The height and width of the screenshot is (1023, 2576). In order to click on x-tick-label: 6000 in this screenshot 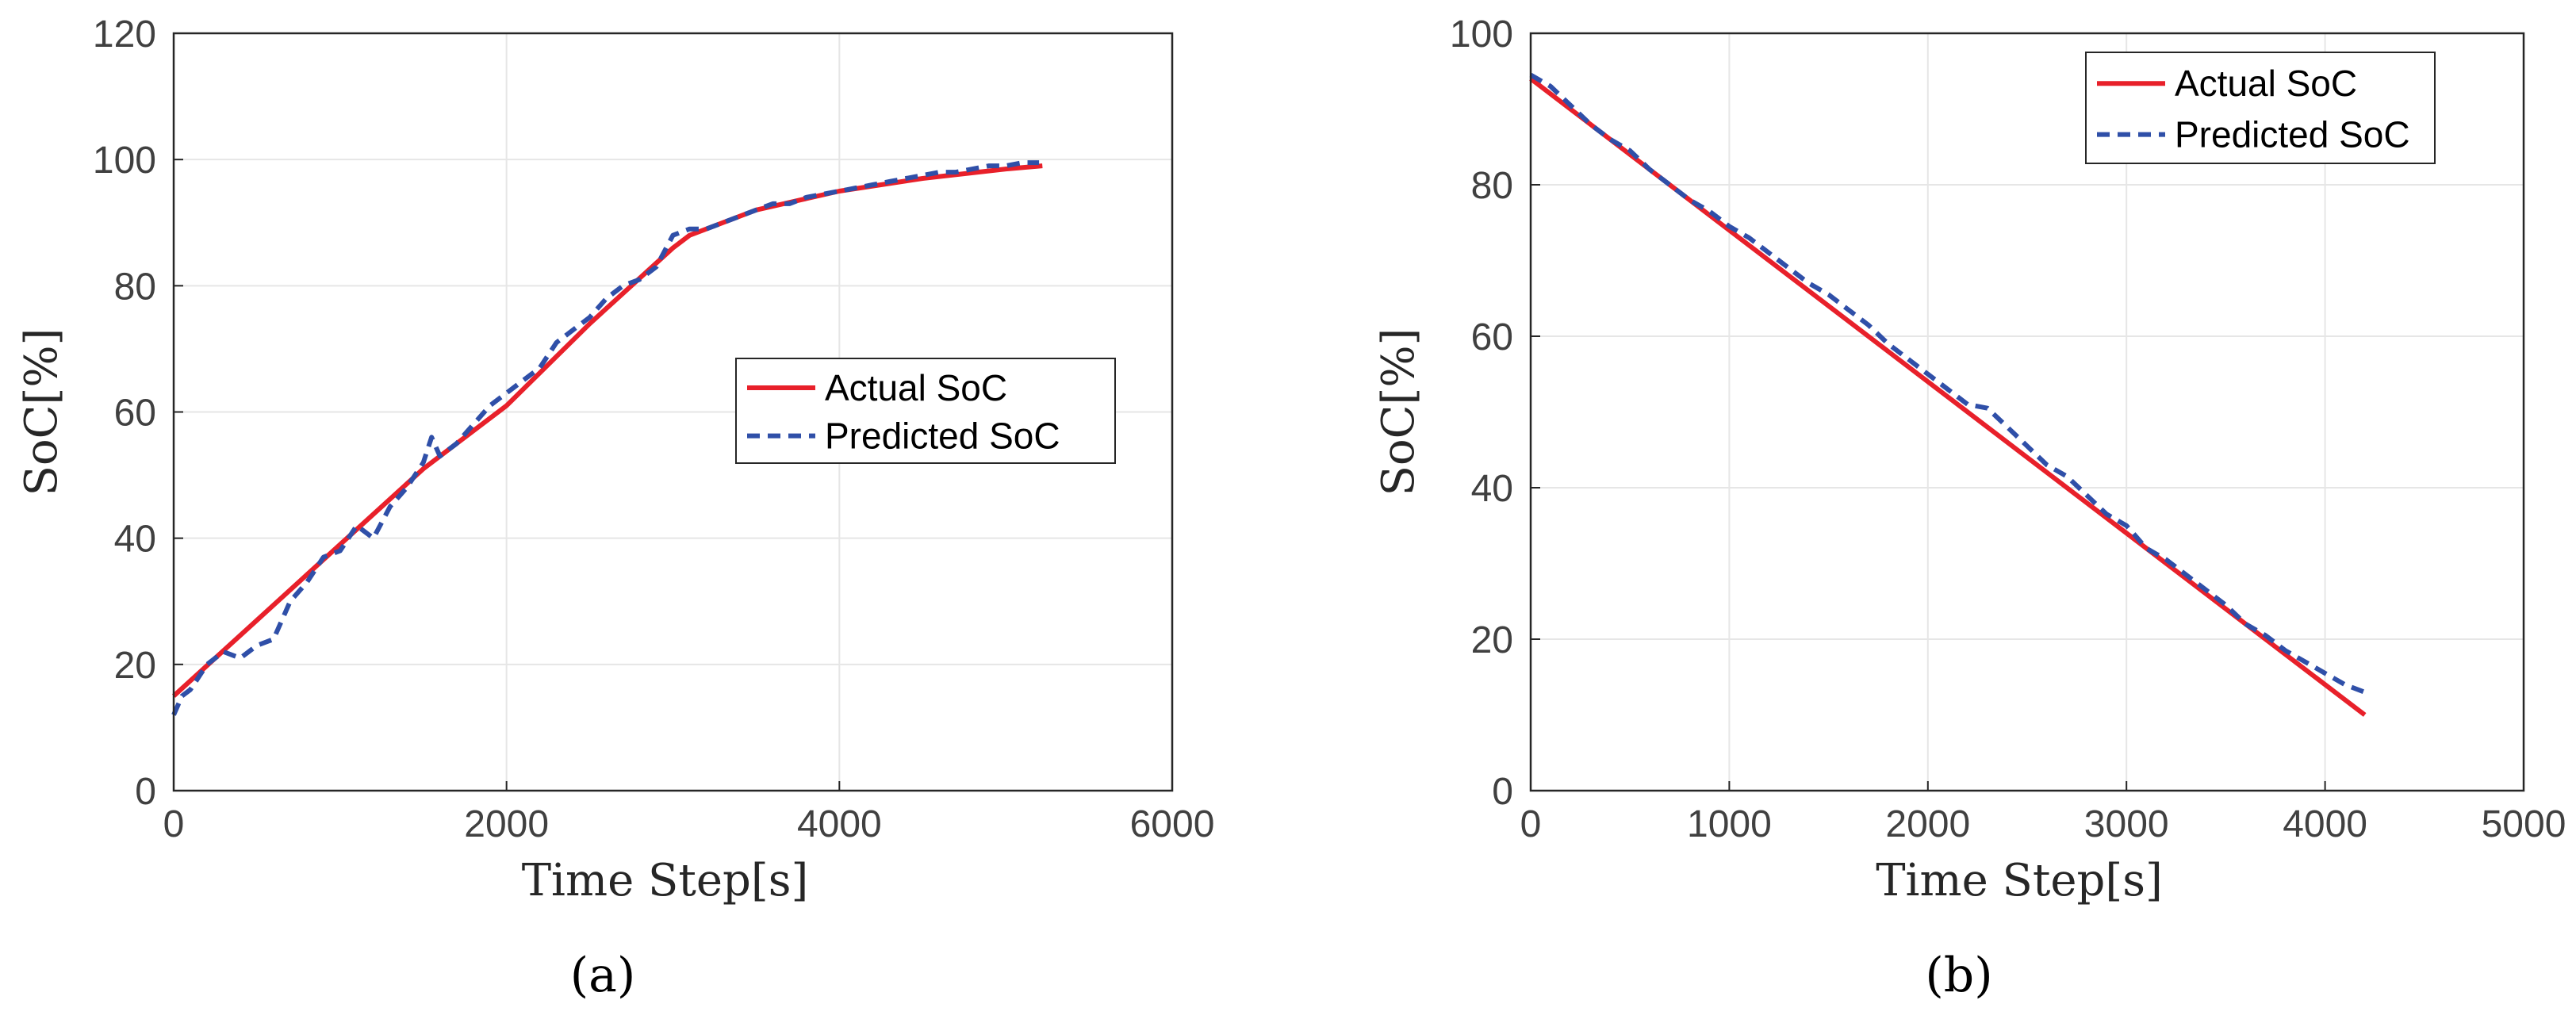, I will do `click(1172, 824)`.